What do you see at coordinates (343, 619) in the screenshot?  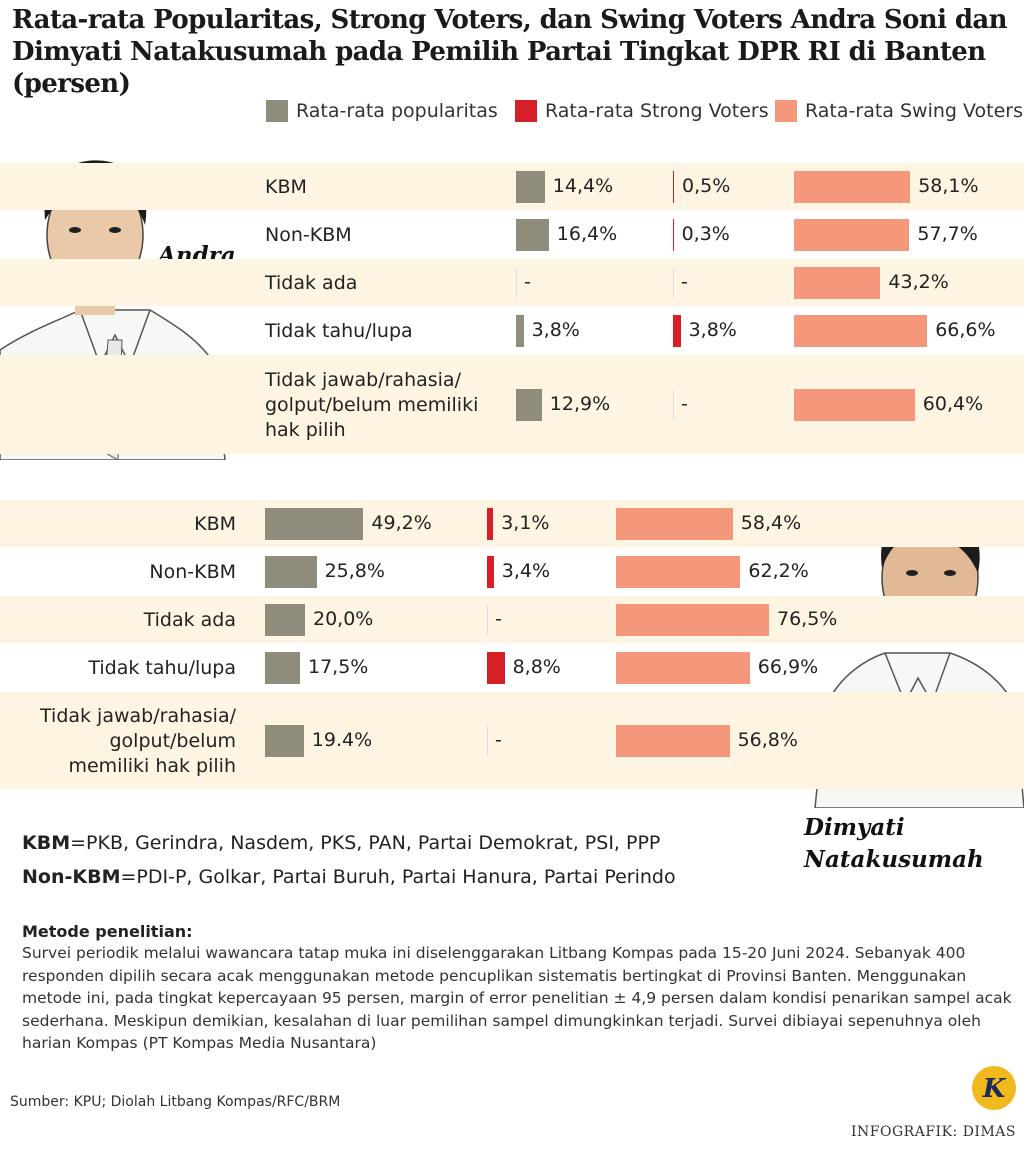 I see `value-label: 20,0%` at bounding box center [343, 619].